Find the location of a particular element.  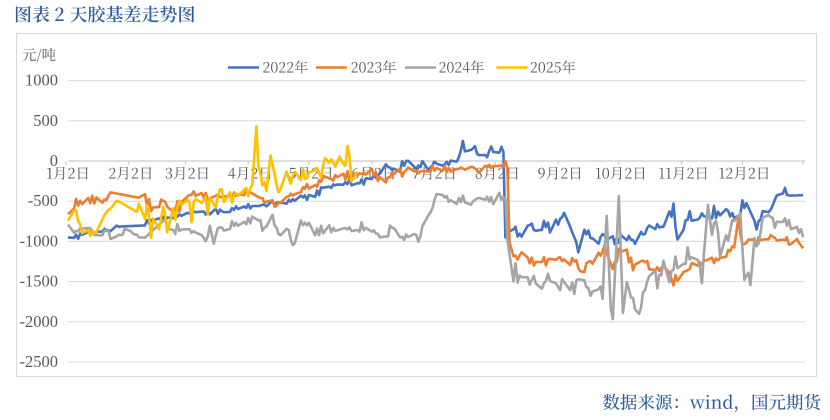

svg-text: -1500 is located at coordinates (39, 281).